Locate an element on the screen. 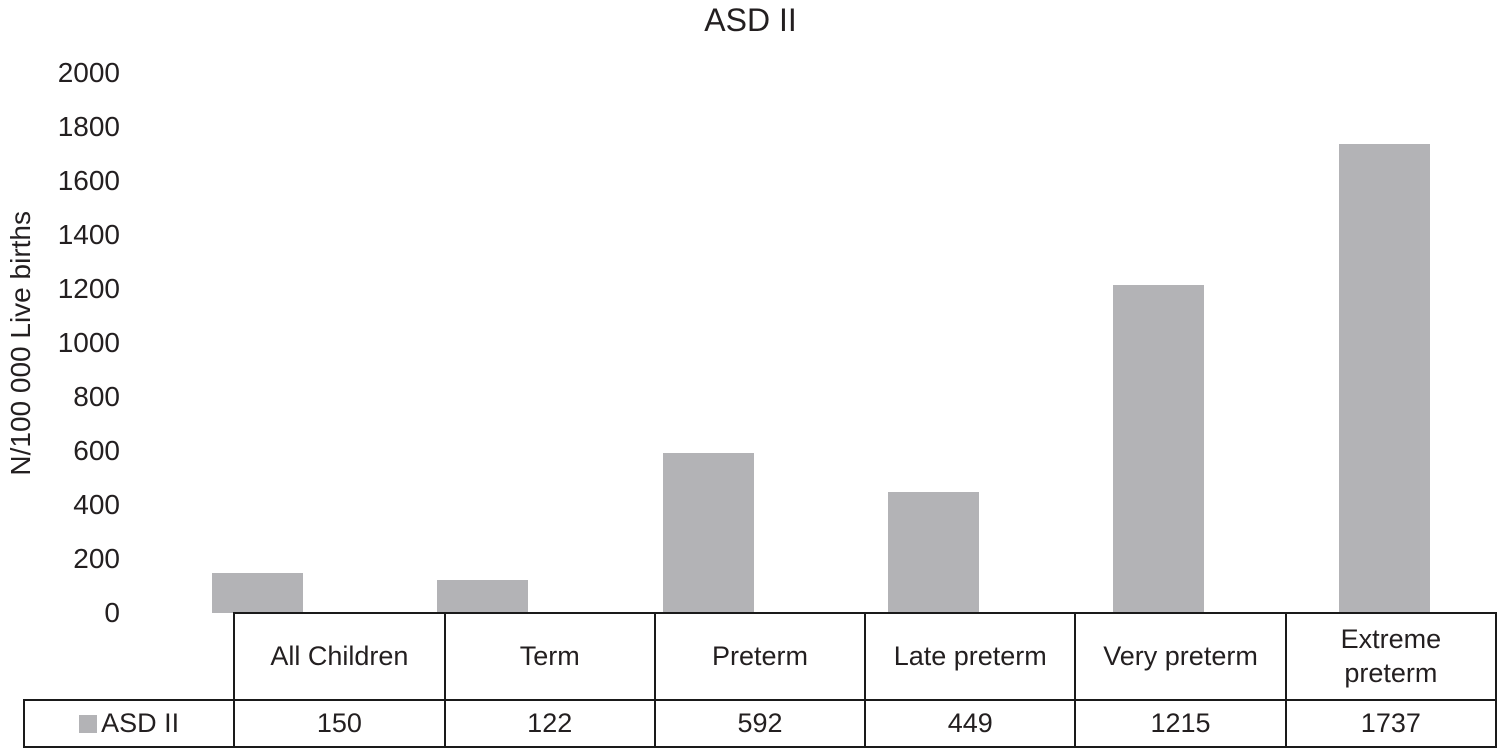 This screenshot has height=756, width=1501. y-tick-label: 1600 is located at coordinates (88, 180).